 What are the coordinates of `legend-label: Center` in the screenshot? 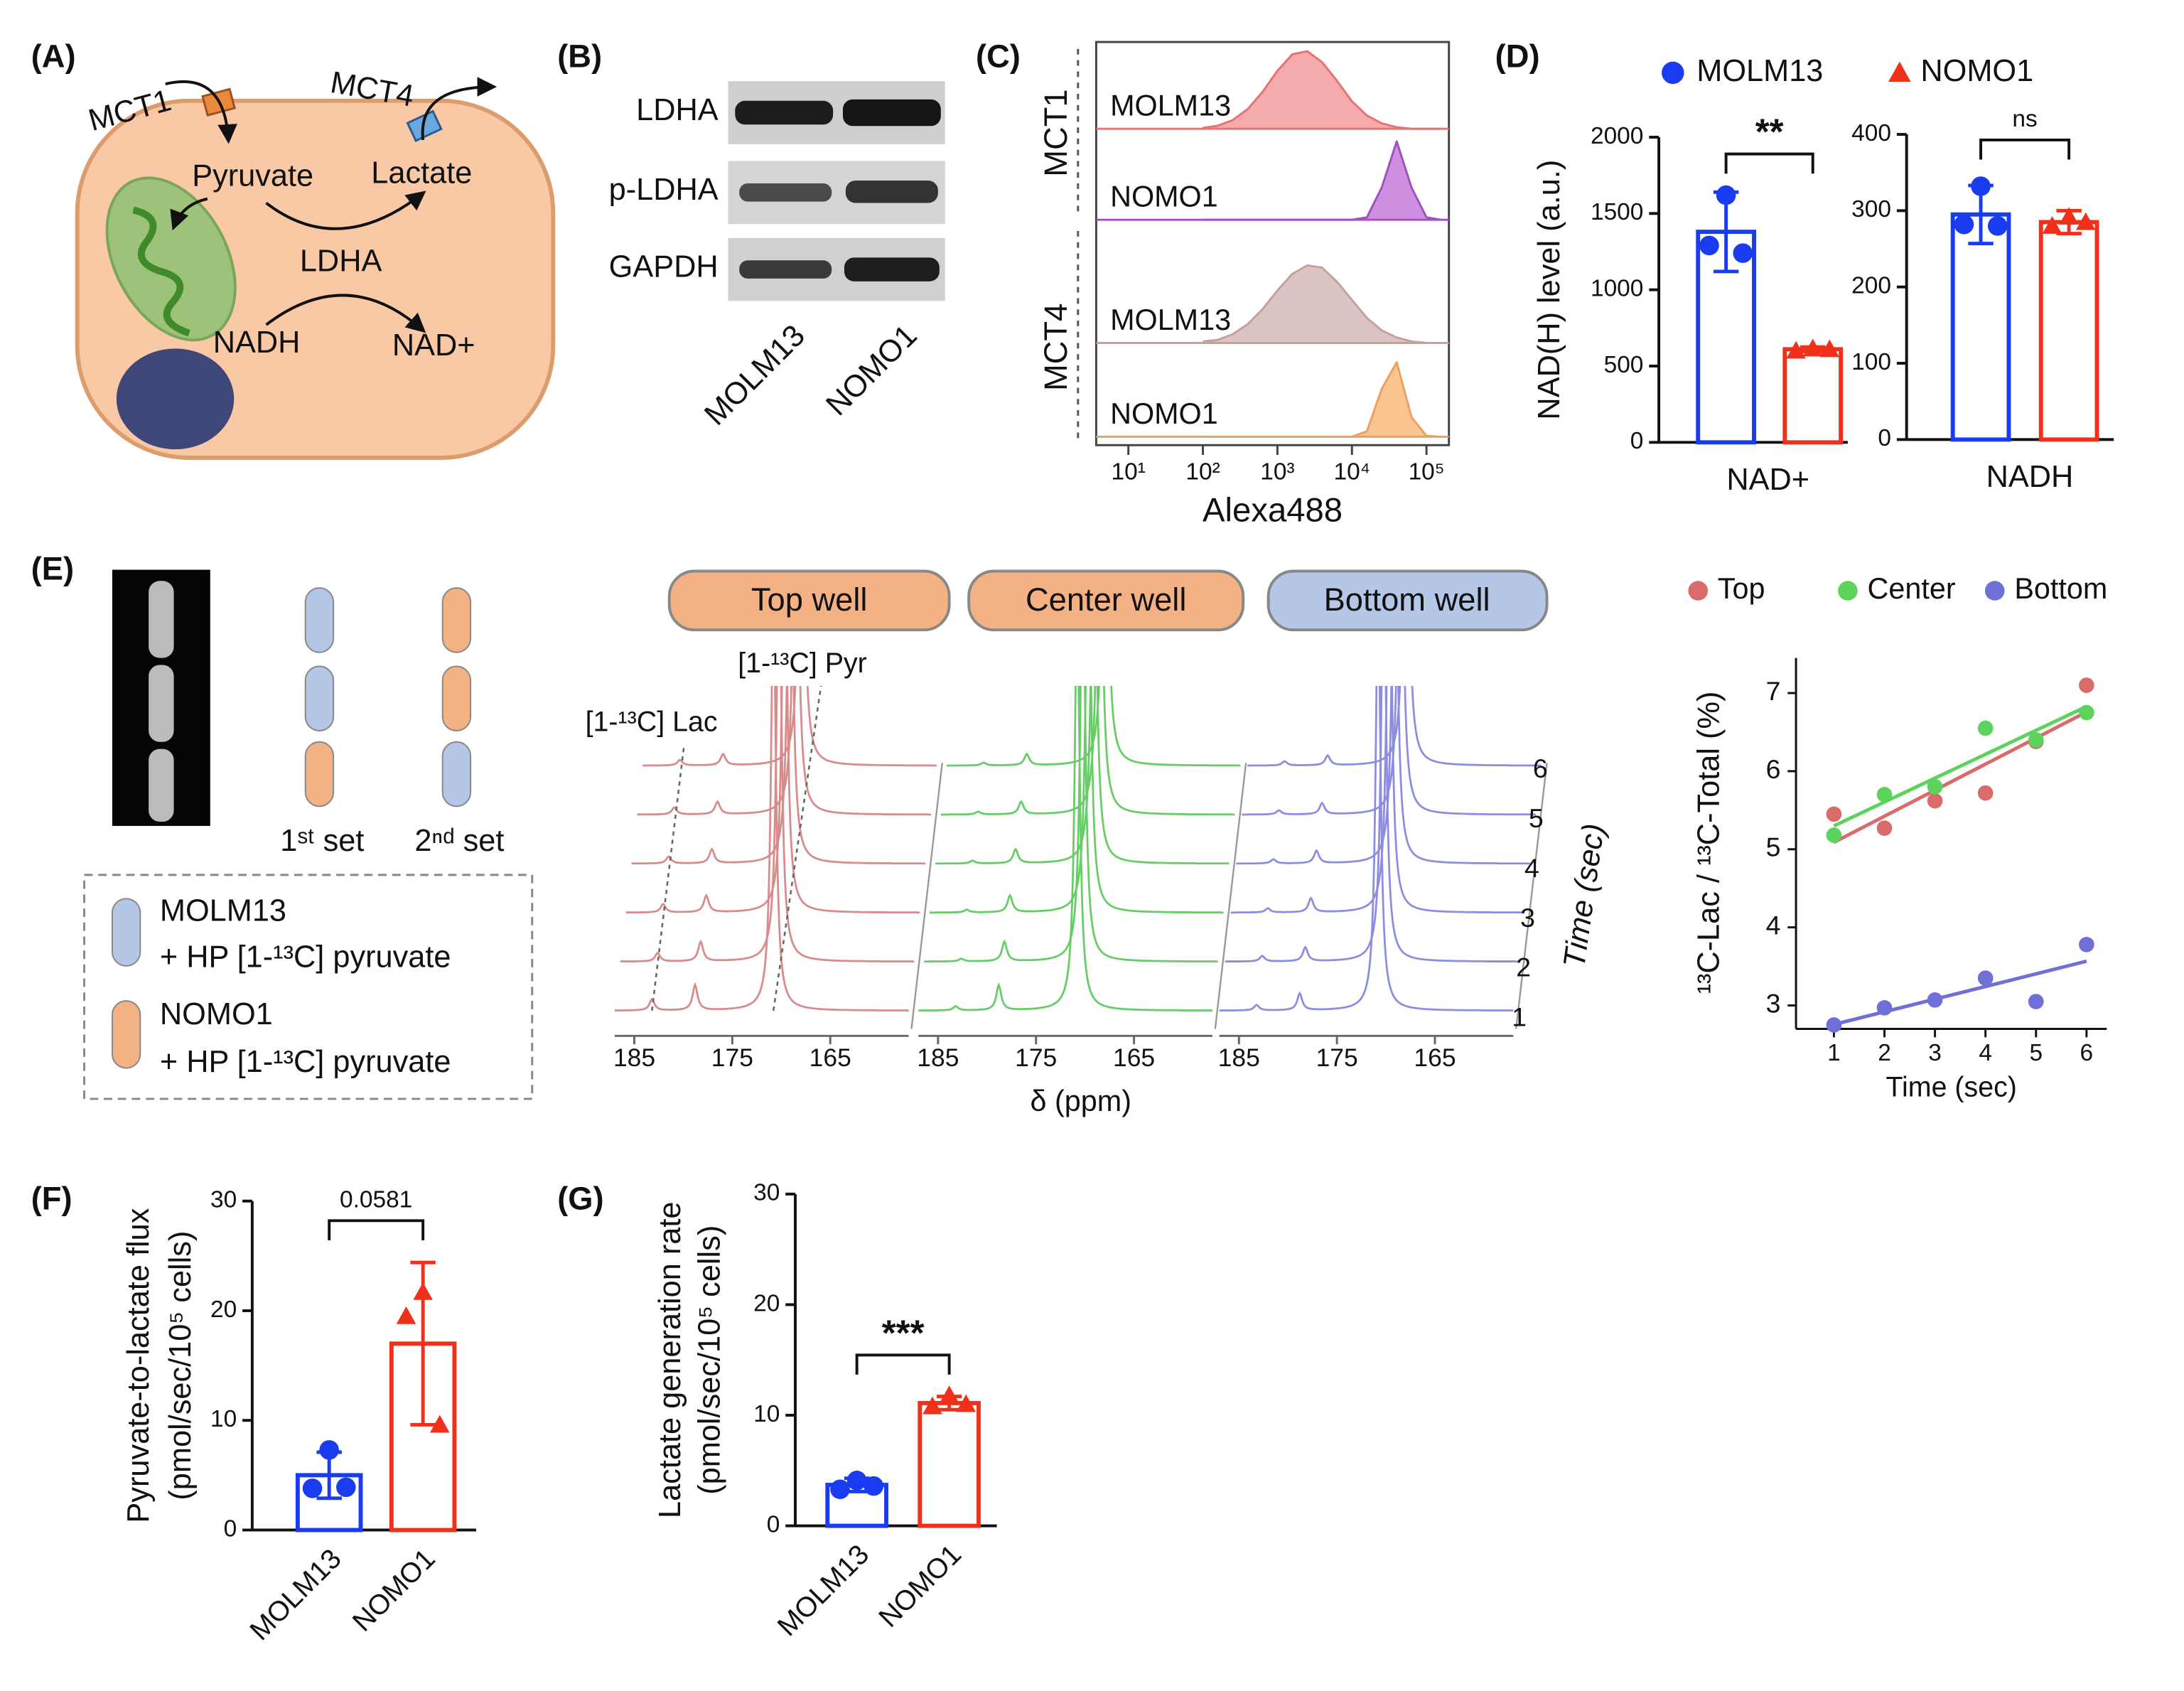 It's located at (1912, 588).